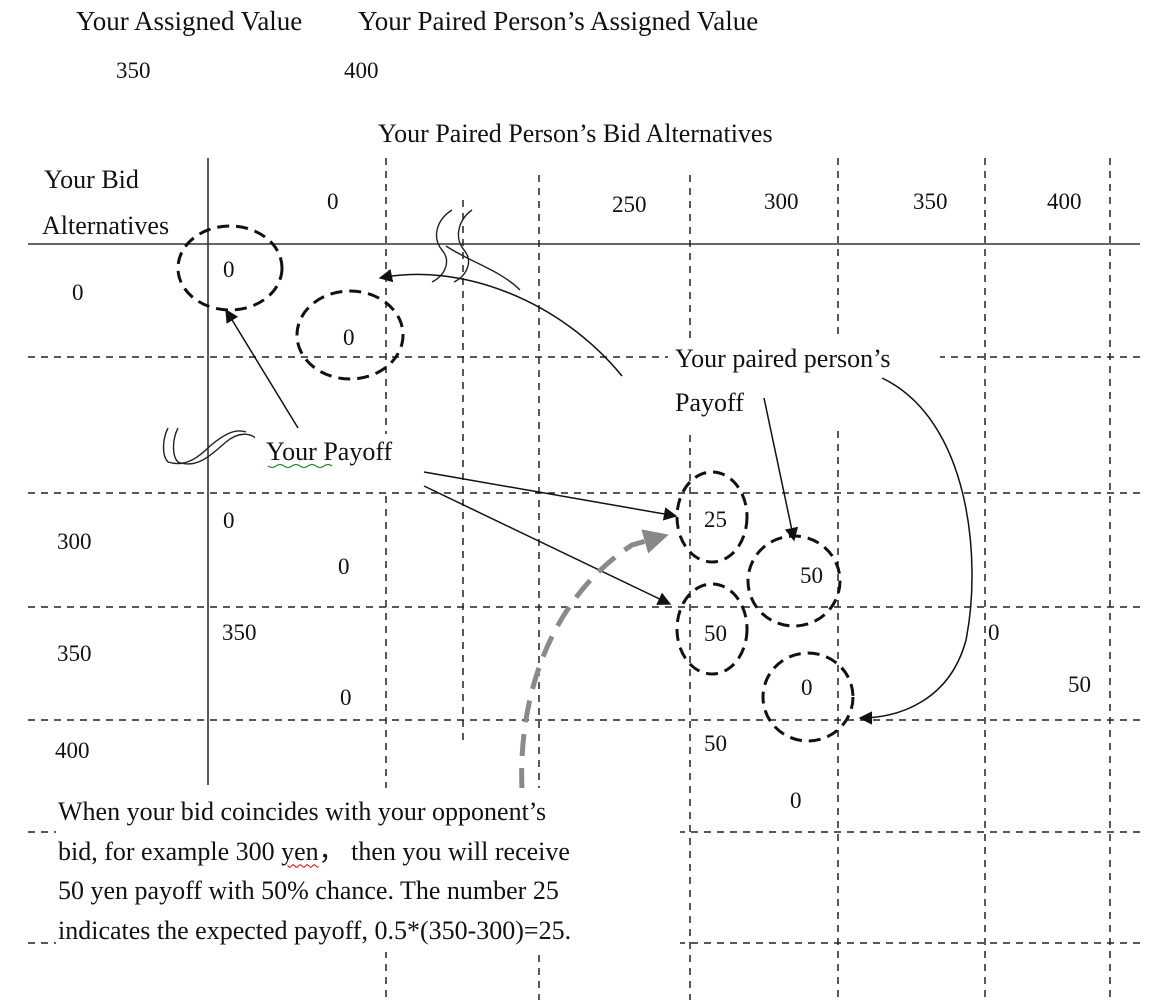 Image resolution: width=1159 pixels, height=1000 pixels. I want to click on your-payoff-label-box, so click(339, 463).